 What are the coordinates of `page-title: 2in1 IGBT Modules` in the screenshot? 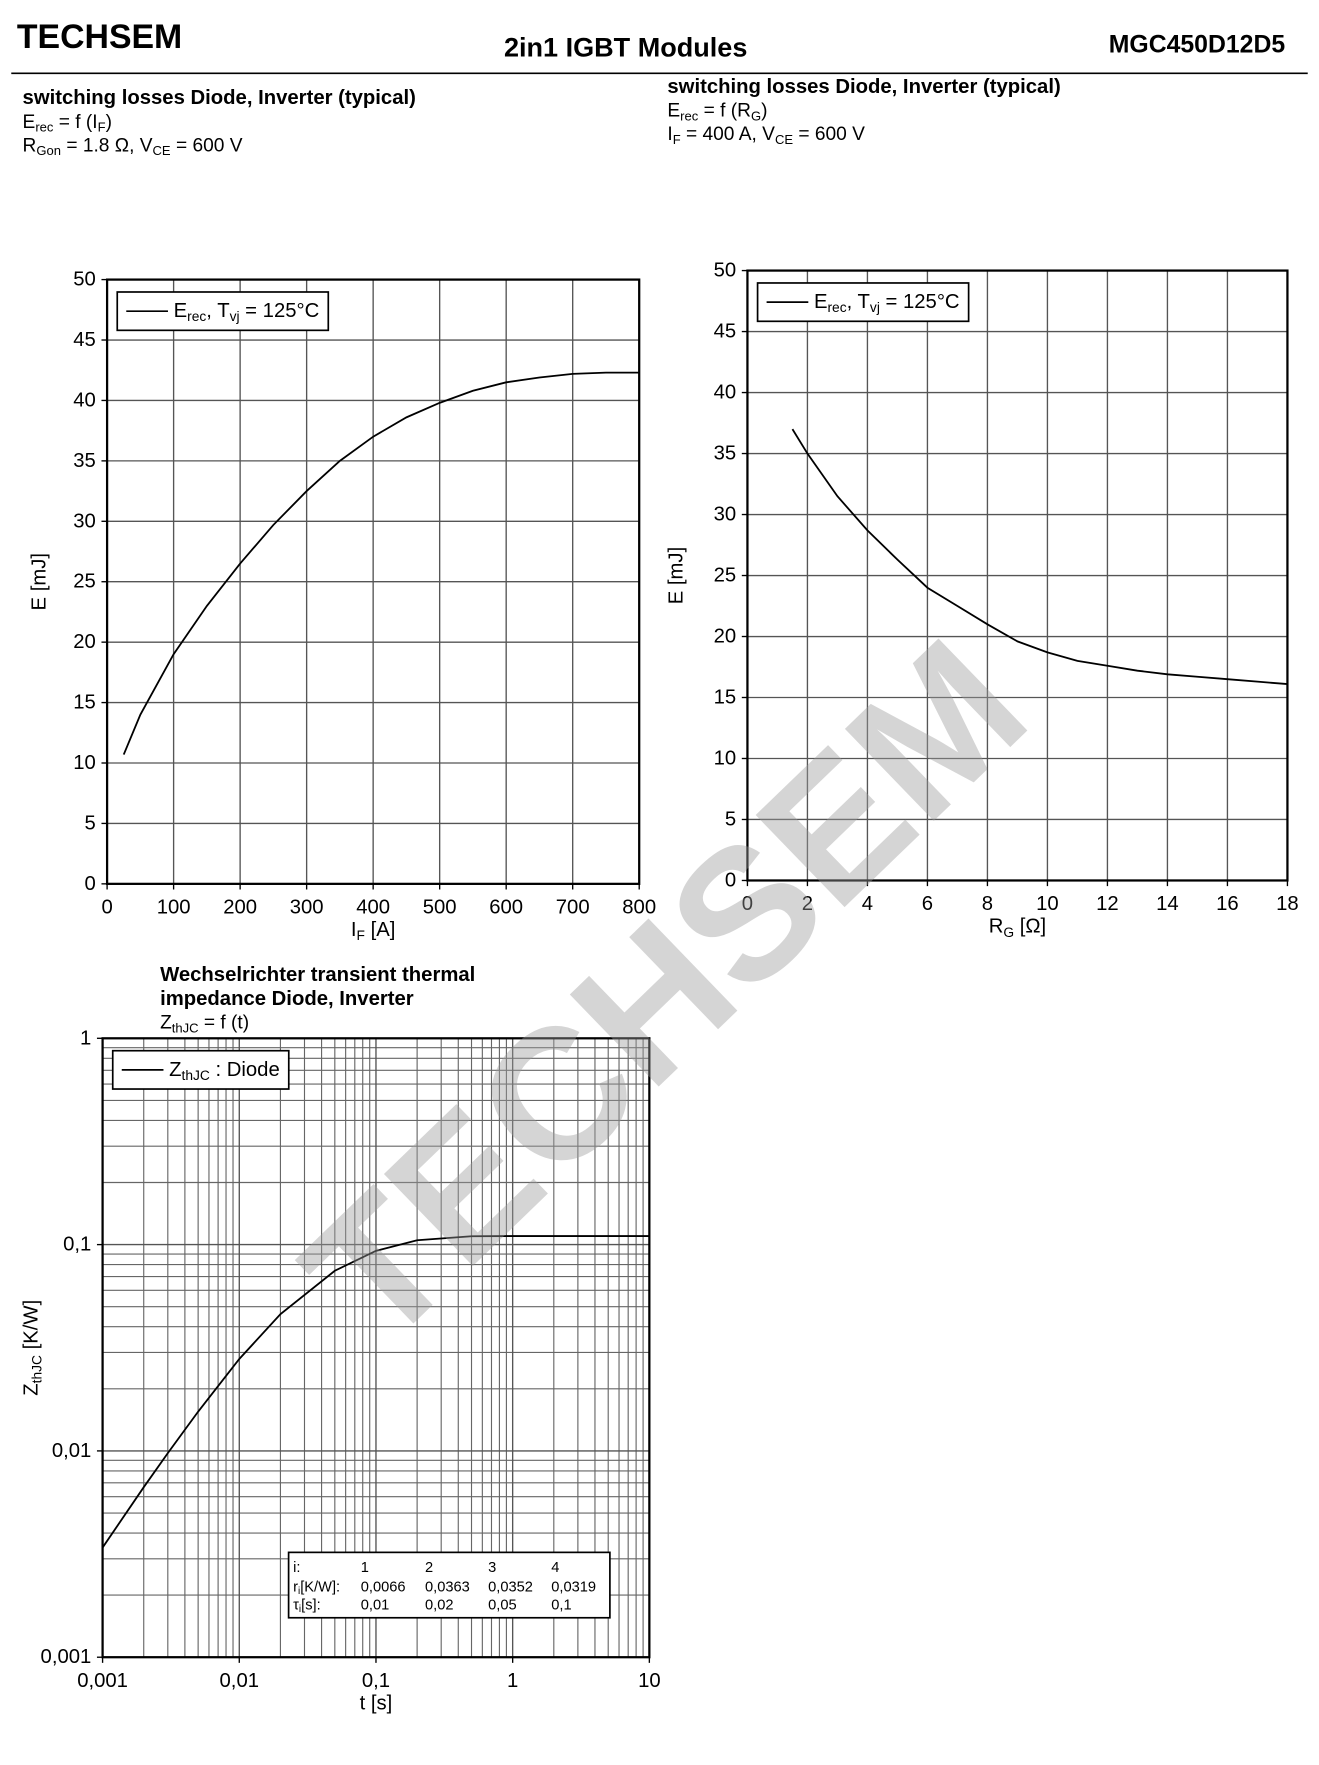 It's located at (625, 47).